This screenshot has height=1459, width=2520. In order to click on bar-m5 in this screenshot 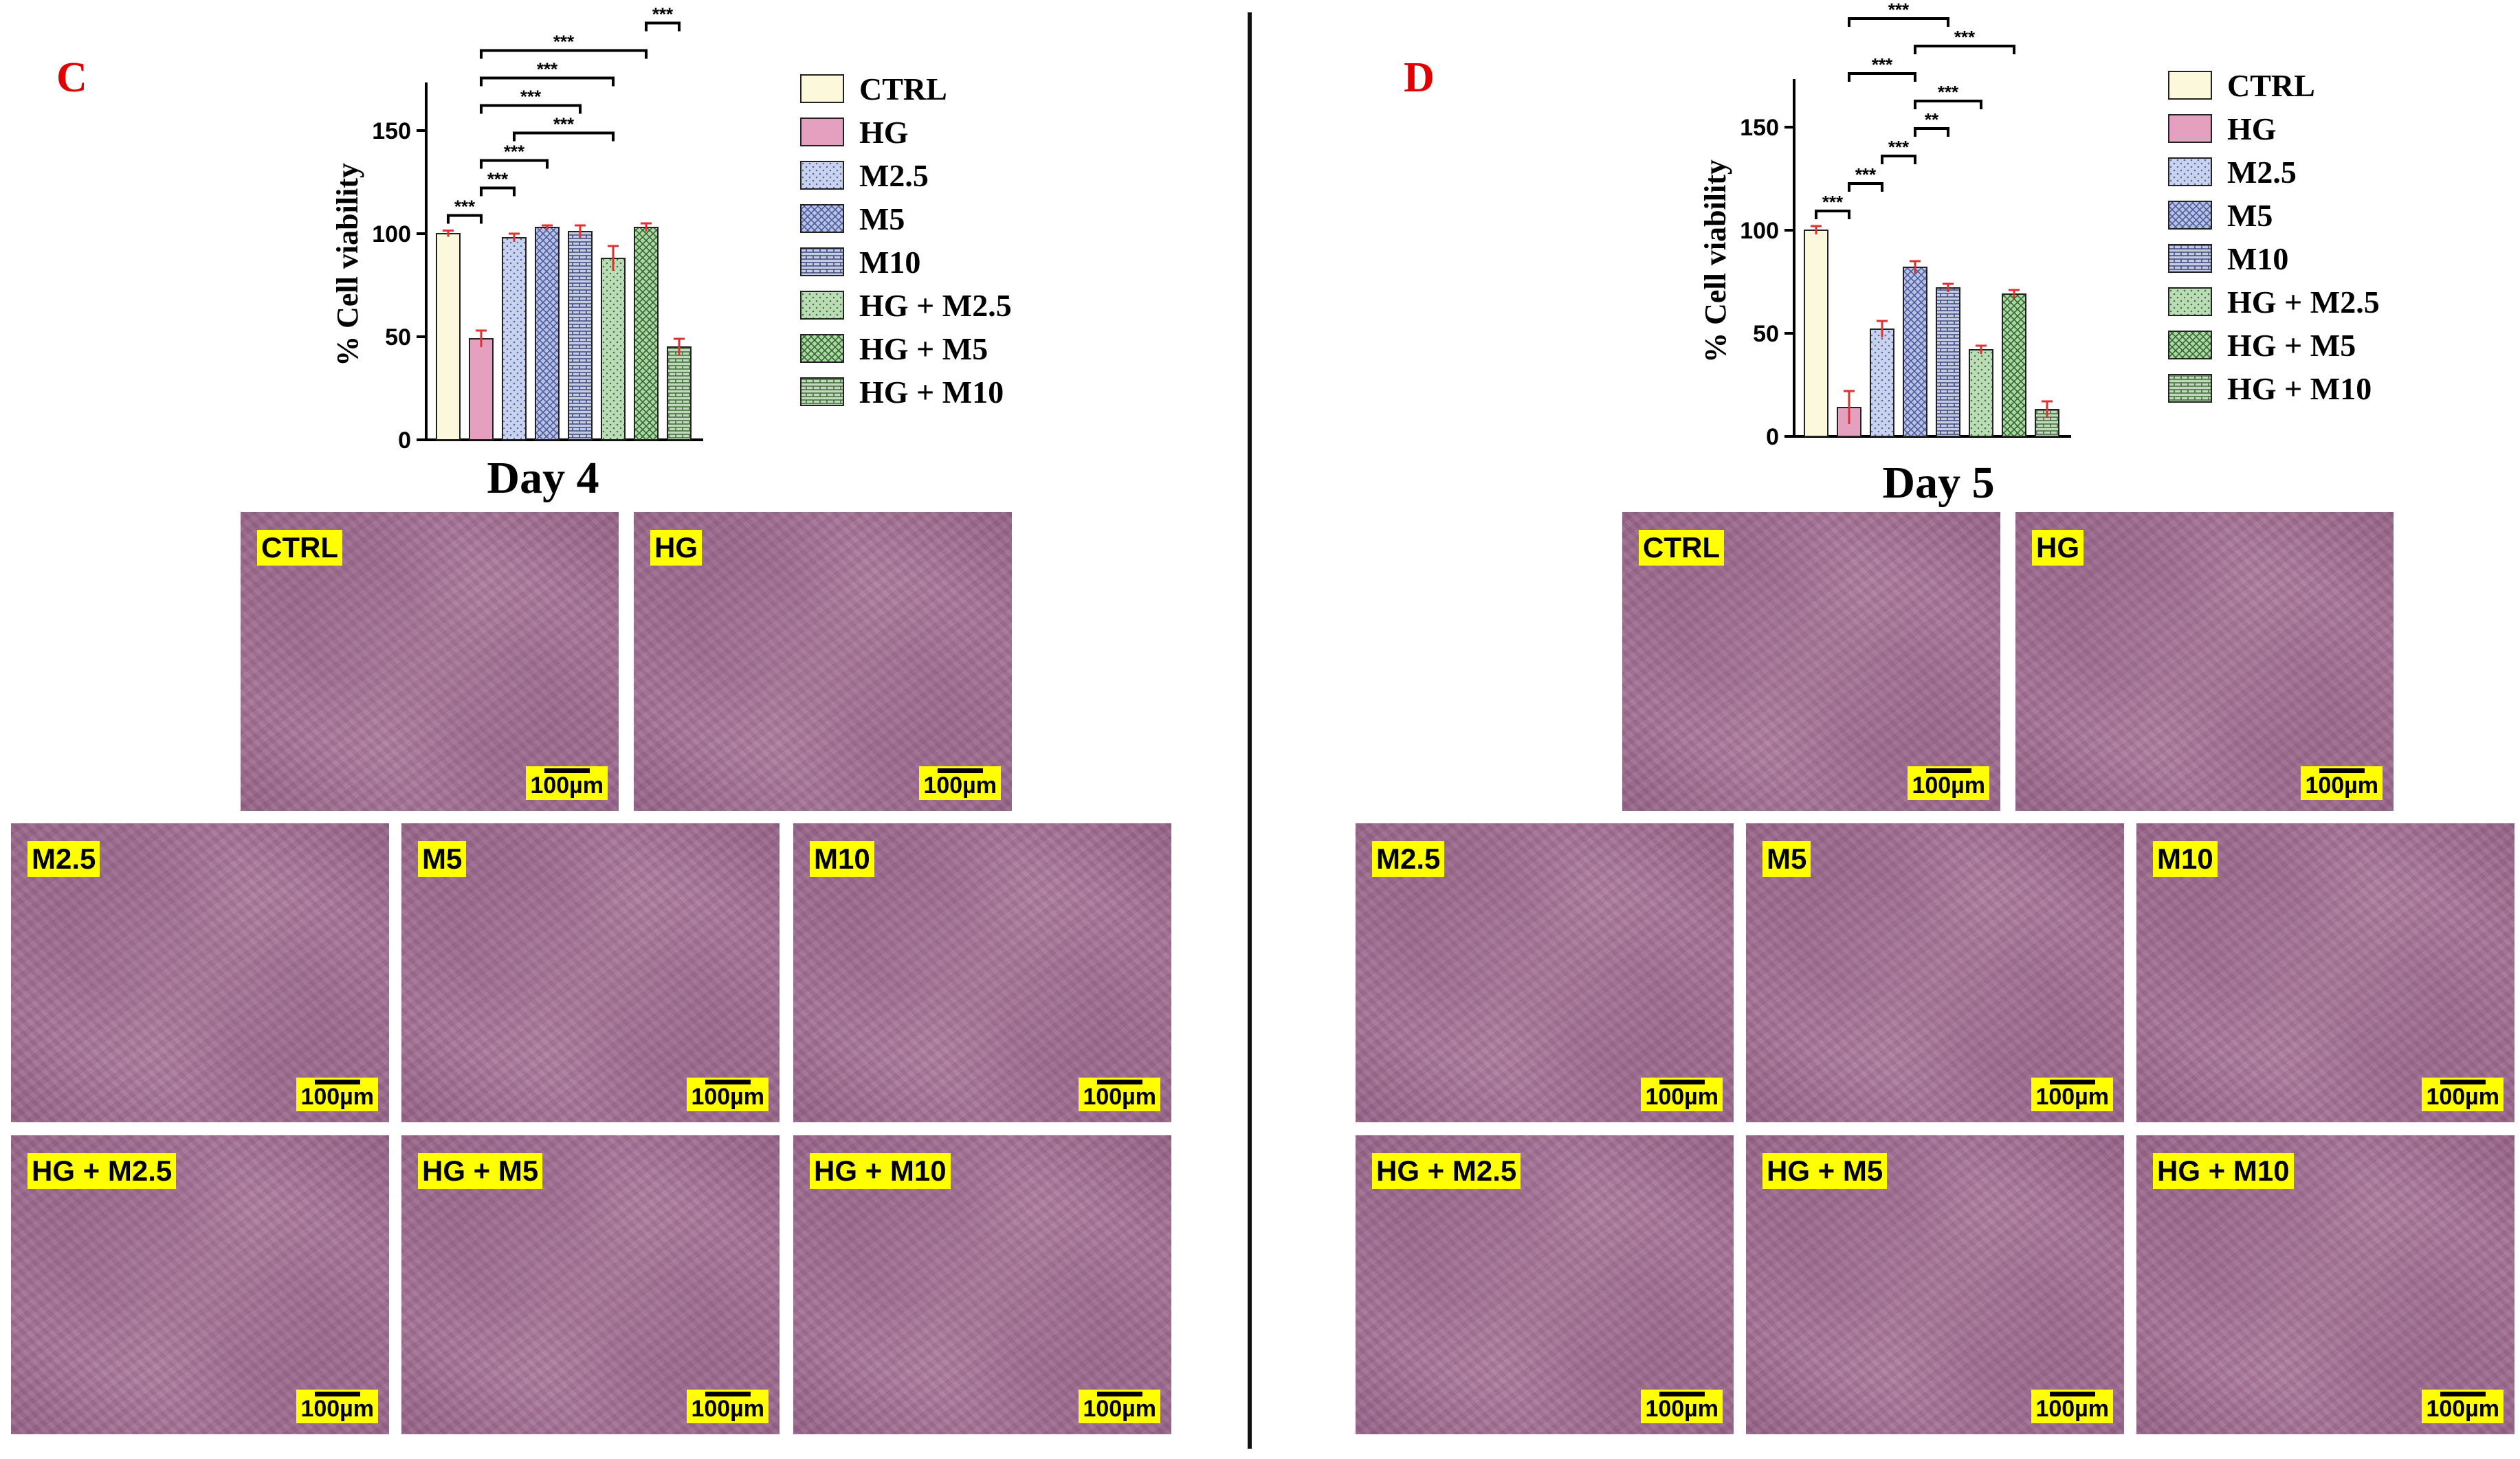, I will do `click(1915, 352)`.